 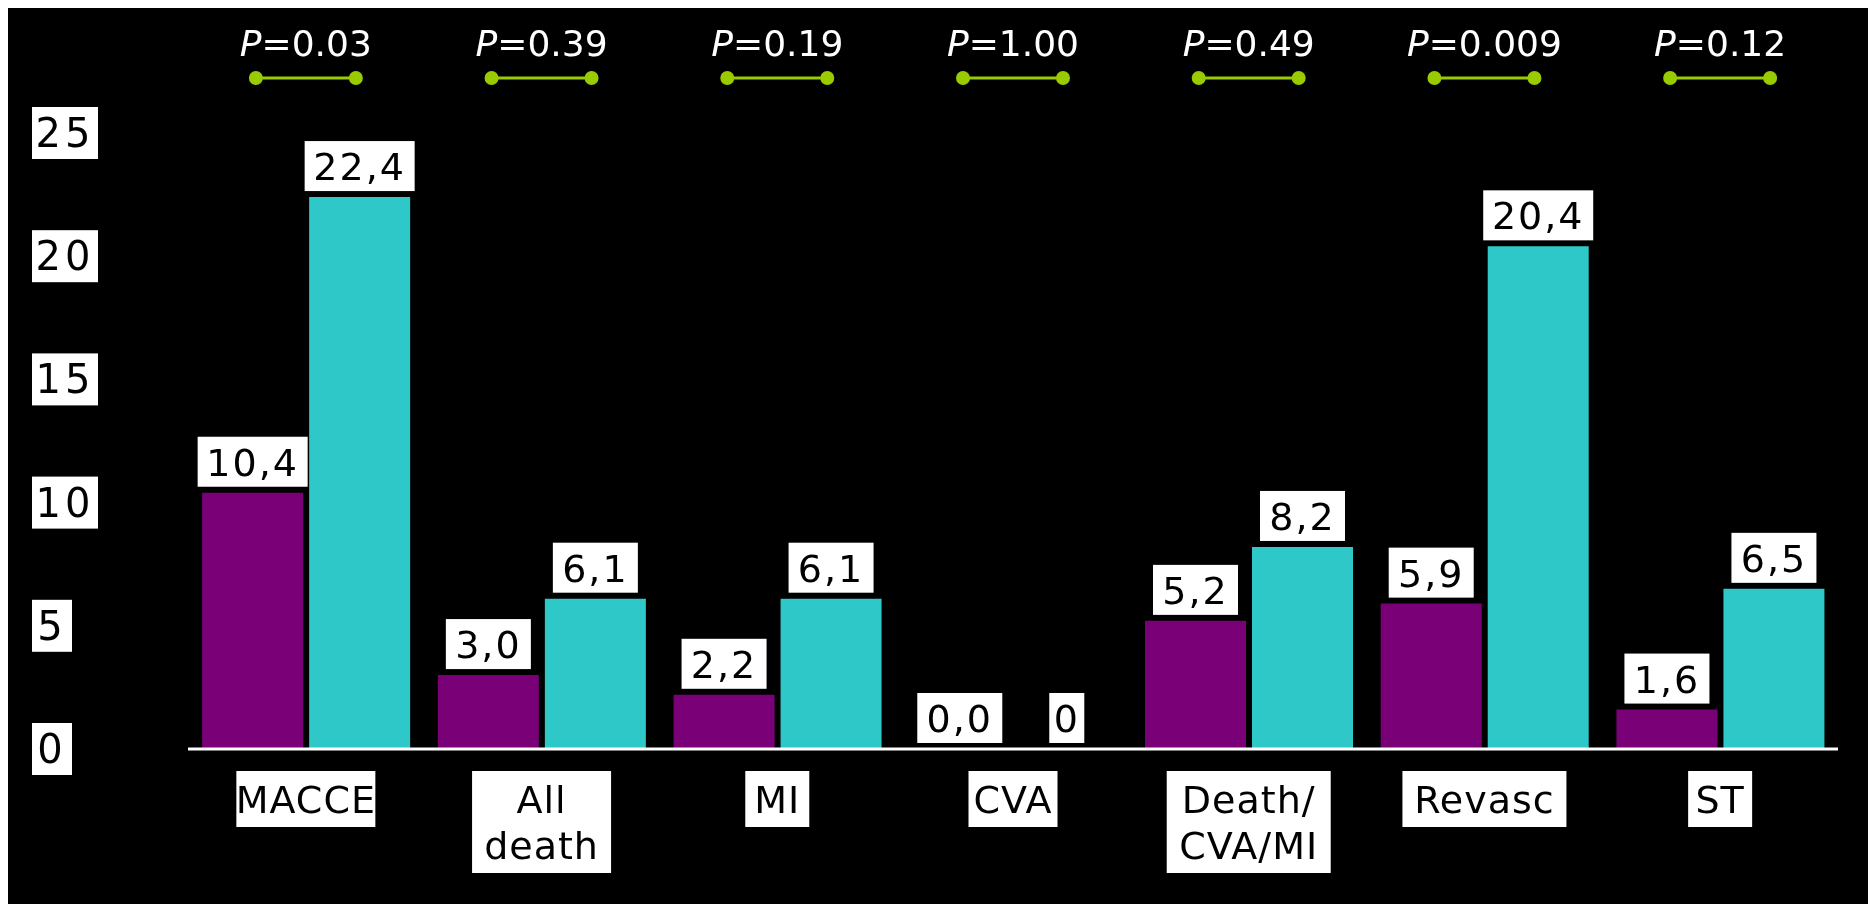 What do you see at coordinates (65, 379) in the screenshot?
I see `y-tick-label: 15` at bounding box center [65, 379].